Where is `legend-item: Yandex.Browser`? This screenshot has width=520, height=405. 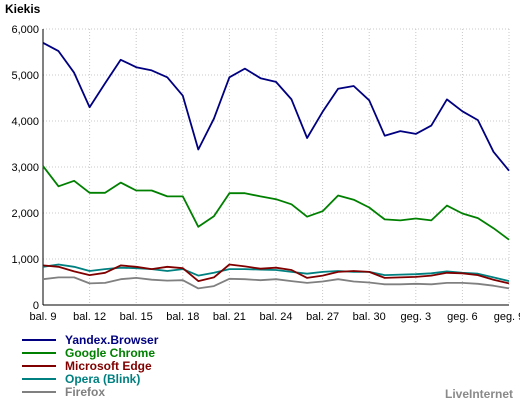 legend-item: Yandex.Browser is located at coordinates (90, 339).